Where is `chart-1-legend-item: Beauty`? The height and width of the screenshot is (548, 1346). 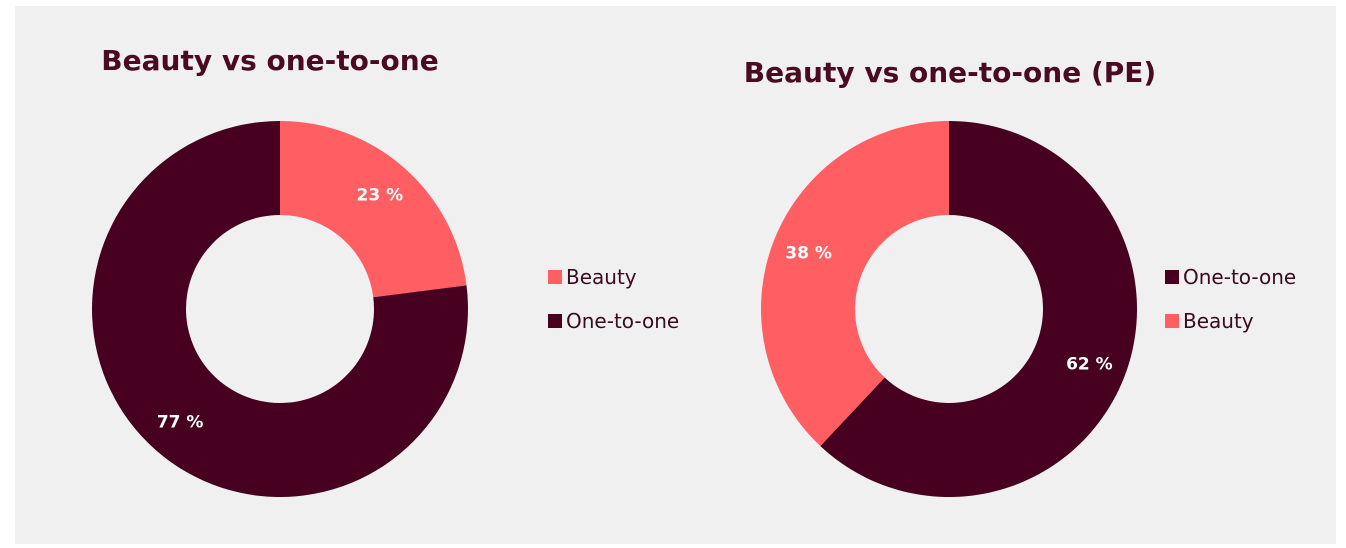
chart-1-legend-item: Beauty is located at coordinates (613, 277).